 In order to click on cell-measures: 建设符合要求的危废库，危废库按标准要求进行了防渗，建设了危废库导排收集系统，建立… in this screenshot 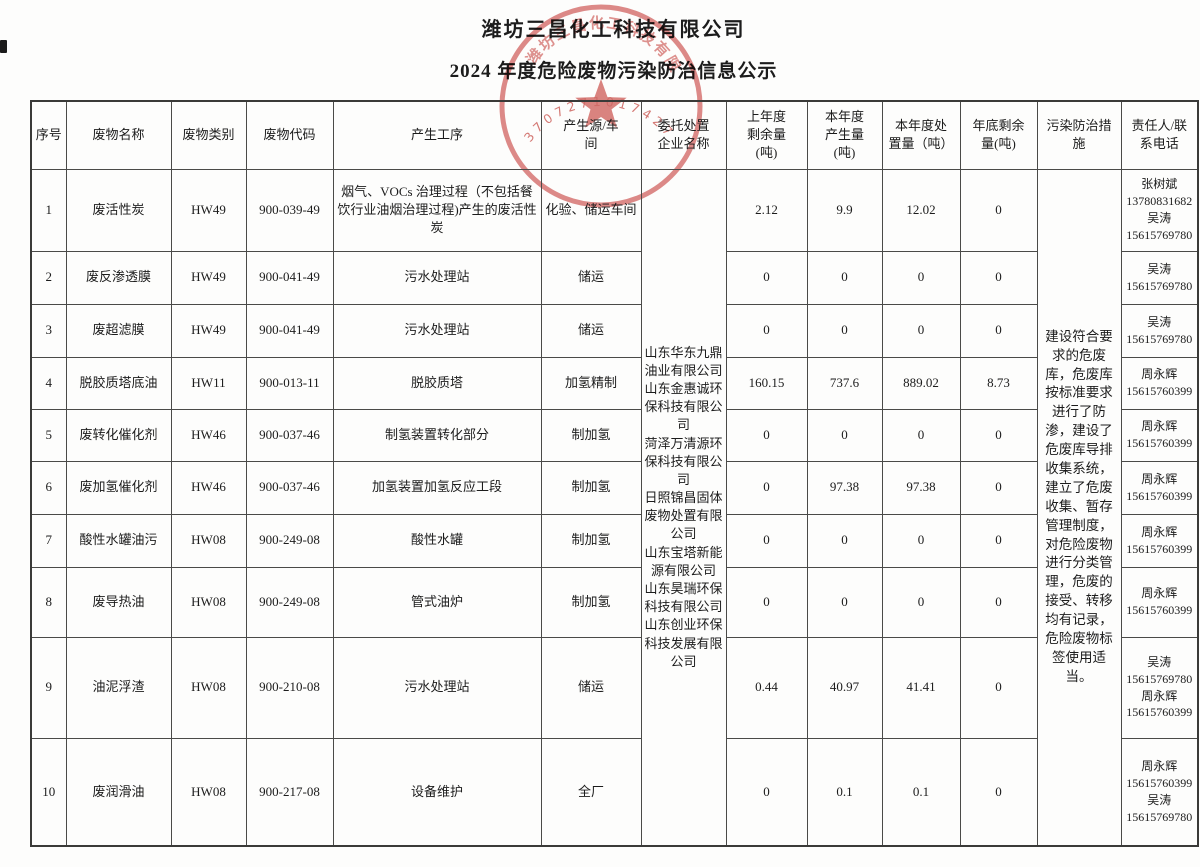, I will do `click(1079, 507)`.